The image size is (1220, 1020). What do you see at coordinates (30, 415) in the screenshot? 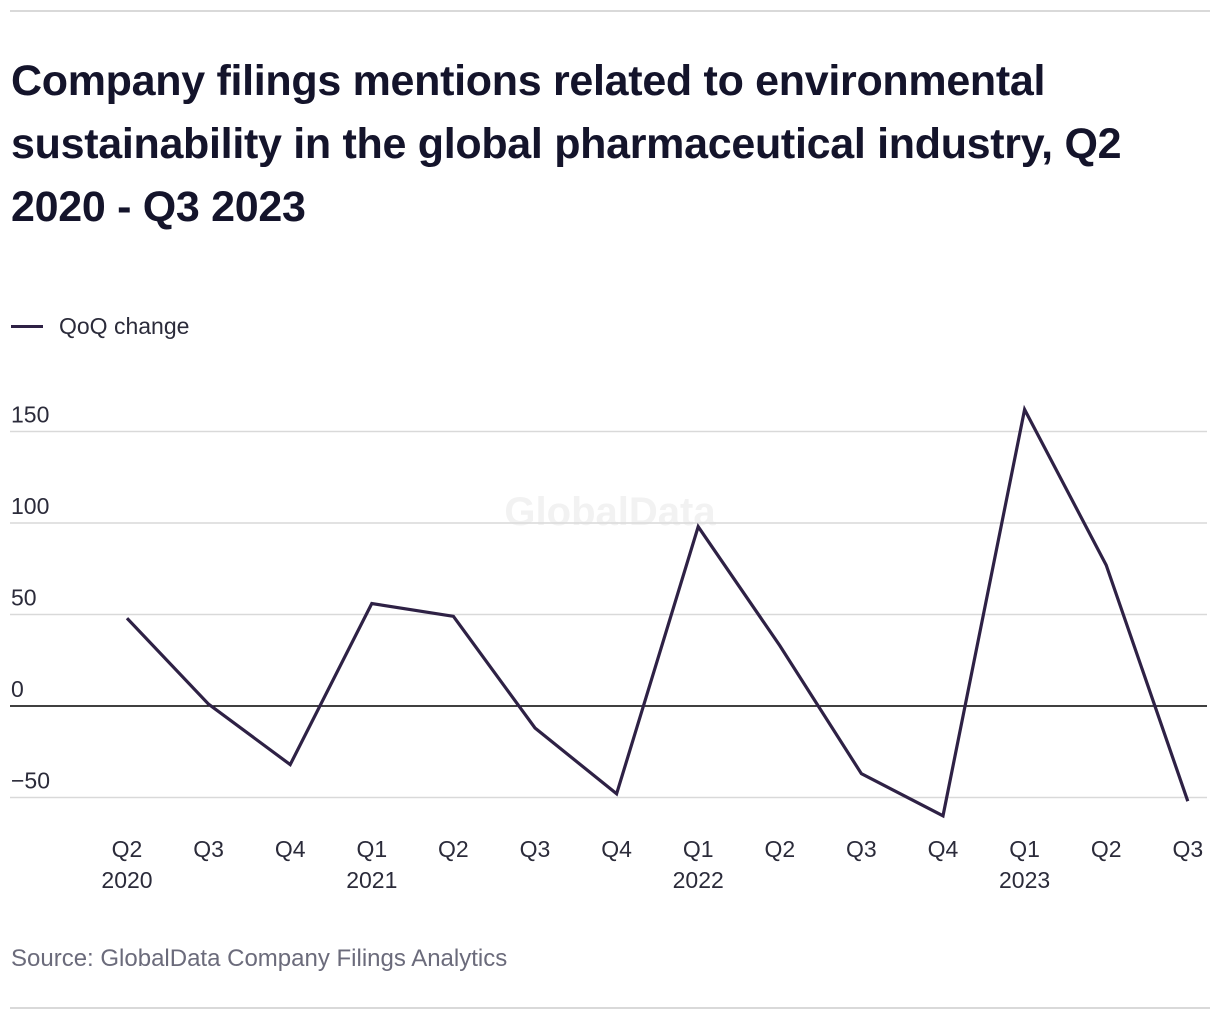
I see `y-tick-label: 150` at bounding box center [30, 415].